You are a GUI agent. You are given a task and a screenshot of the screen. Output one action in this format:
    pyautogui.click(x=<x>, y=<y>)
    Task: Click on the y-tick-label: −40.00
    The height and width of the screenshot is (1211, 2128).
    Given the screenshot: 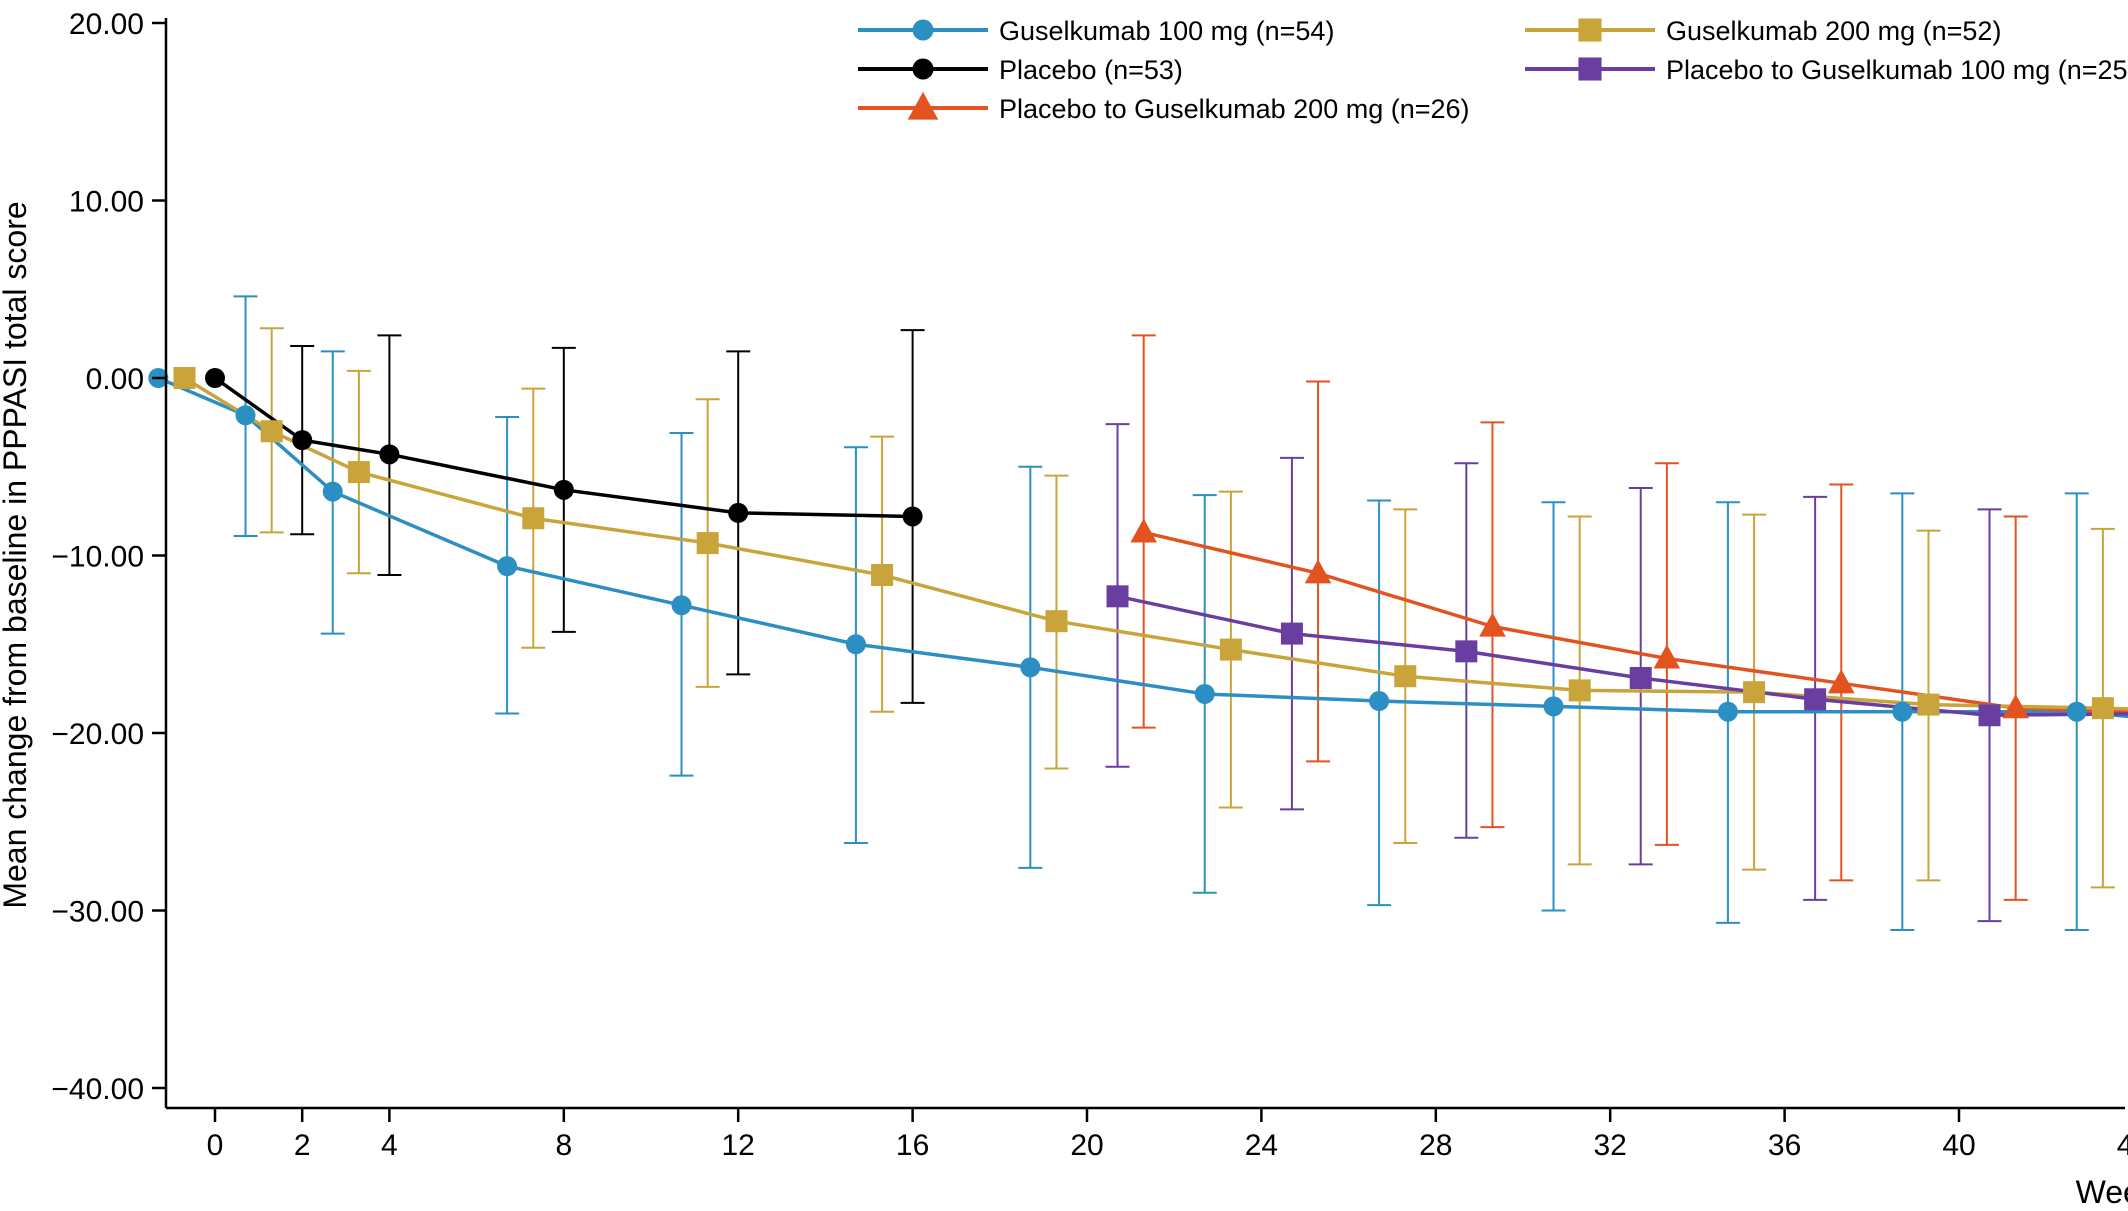 What is the action you would take?
    pyautogui.click(x=97, y=1089)
    